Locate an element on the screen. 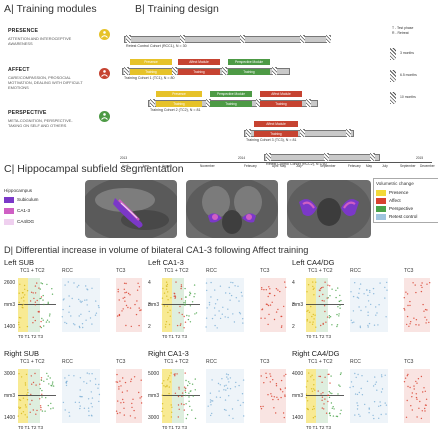 The height and width of the screenshot is (437, 438). panel-b-title: B| Training design is located at coordinates (177, 9).